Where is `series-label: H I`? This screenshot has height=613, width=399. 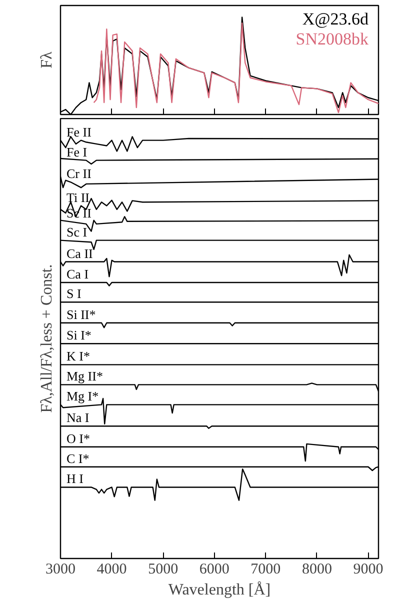
series-label: H I is located at coordinates (75, 478).